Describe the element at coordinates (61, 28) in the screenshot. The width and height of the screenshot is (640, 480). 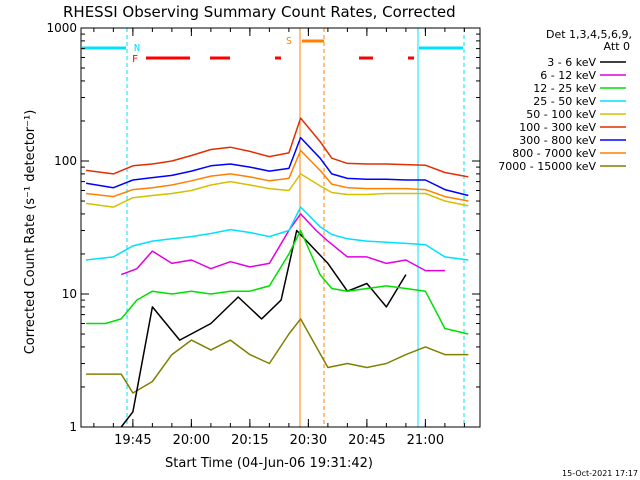
I see `y-tick-label-1000: 1000` at that location.